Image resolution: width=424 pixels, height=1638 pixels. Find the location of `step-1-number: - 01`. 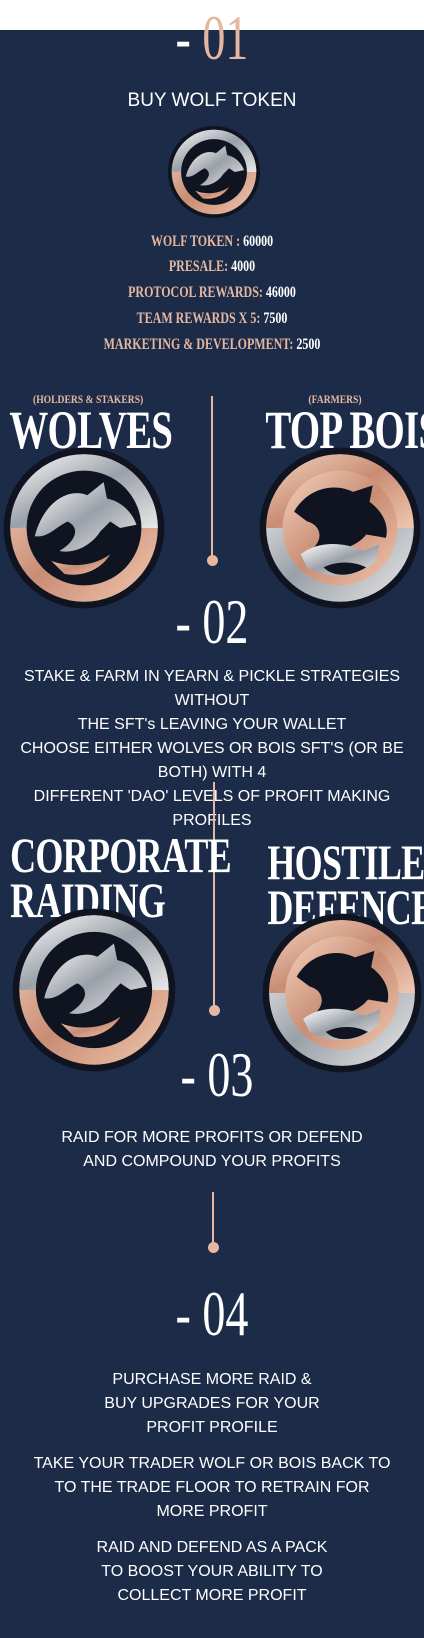

step-1-number: - 01 is located at coordinates (212, 37).